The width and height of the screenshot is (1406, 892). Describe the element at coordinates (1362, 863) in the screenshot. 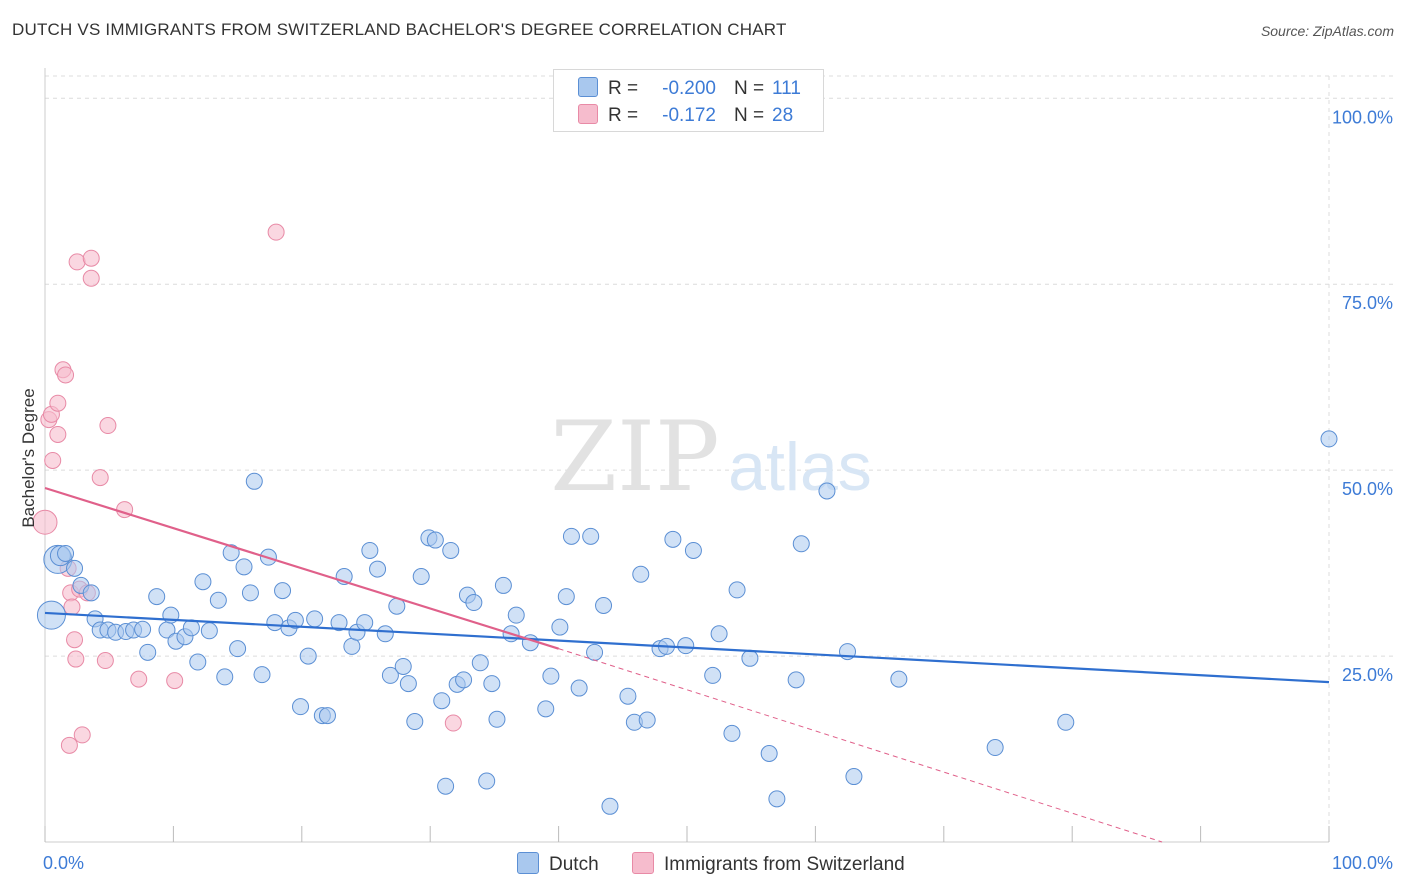

I see `x-tick-label-end: 100.0%` at that location.